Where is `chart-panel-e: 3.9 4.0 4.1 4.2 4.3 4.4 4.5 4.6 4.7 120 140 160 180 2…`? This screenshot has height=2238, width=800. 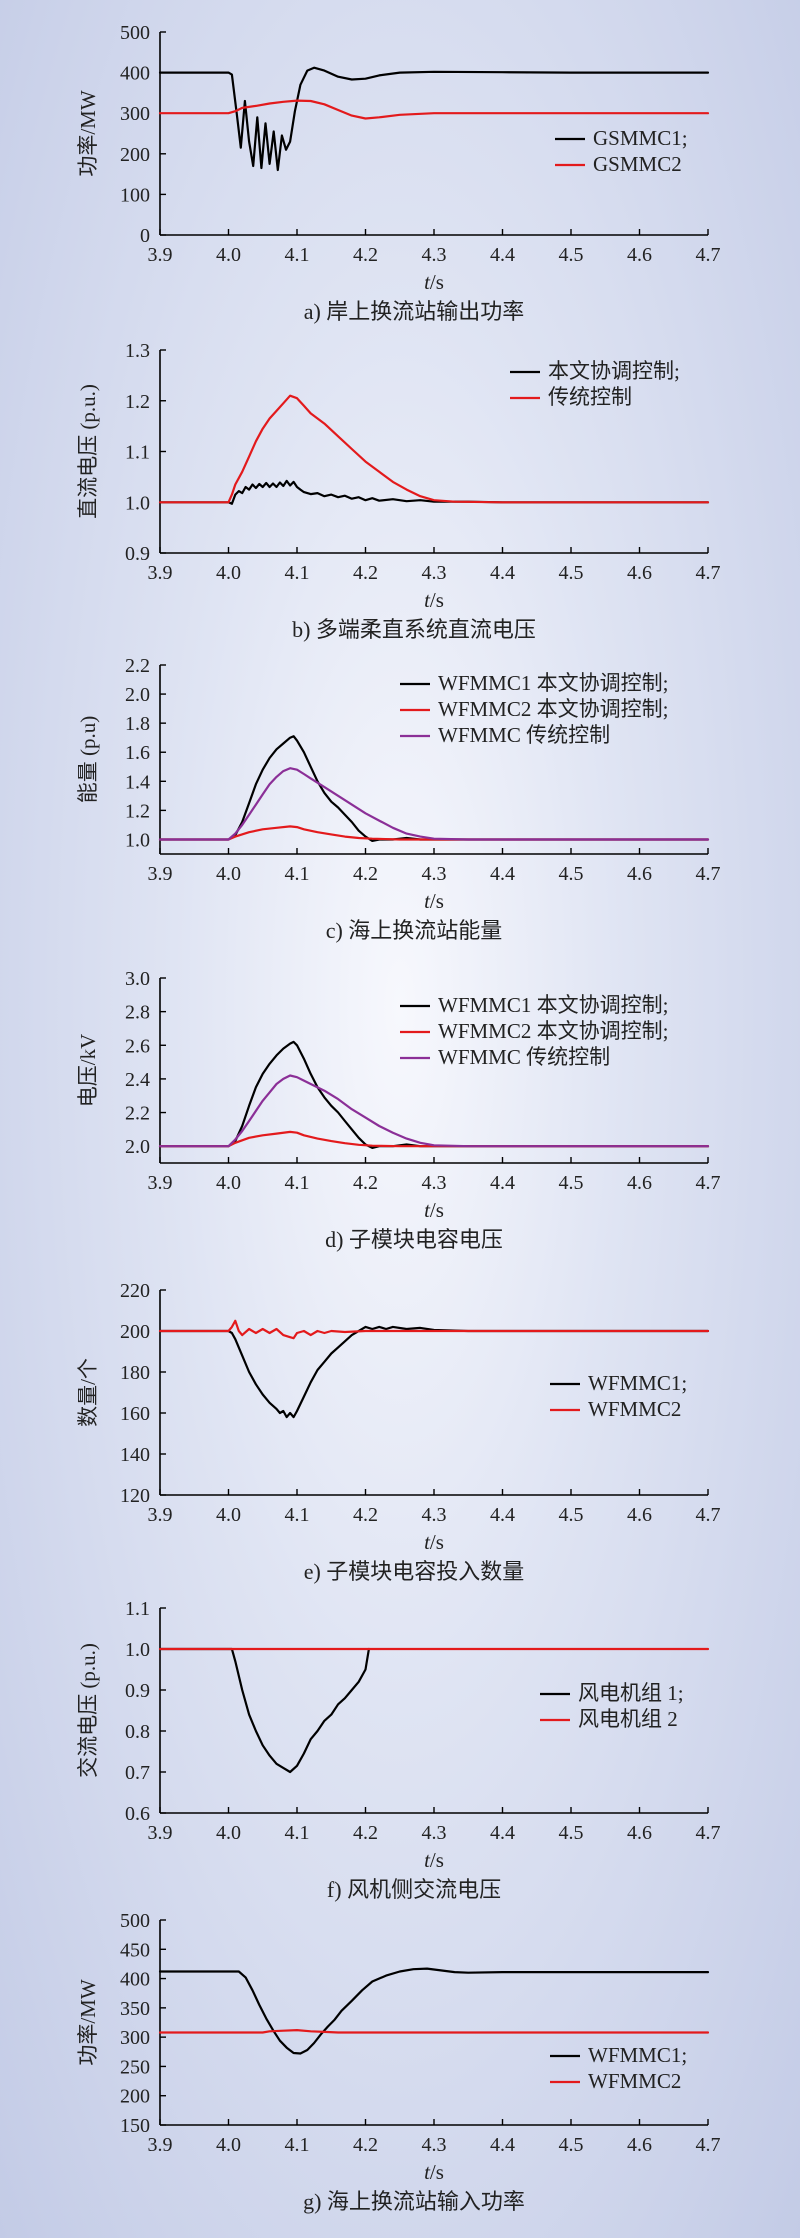 chart-panel-e: 3.9 4.0 4.1 4.2 4.3 4.4 4.5 4.6 4.7 120 140 160 180 2… is located at coordinates (398, 1432).